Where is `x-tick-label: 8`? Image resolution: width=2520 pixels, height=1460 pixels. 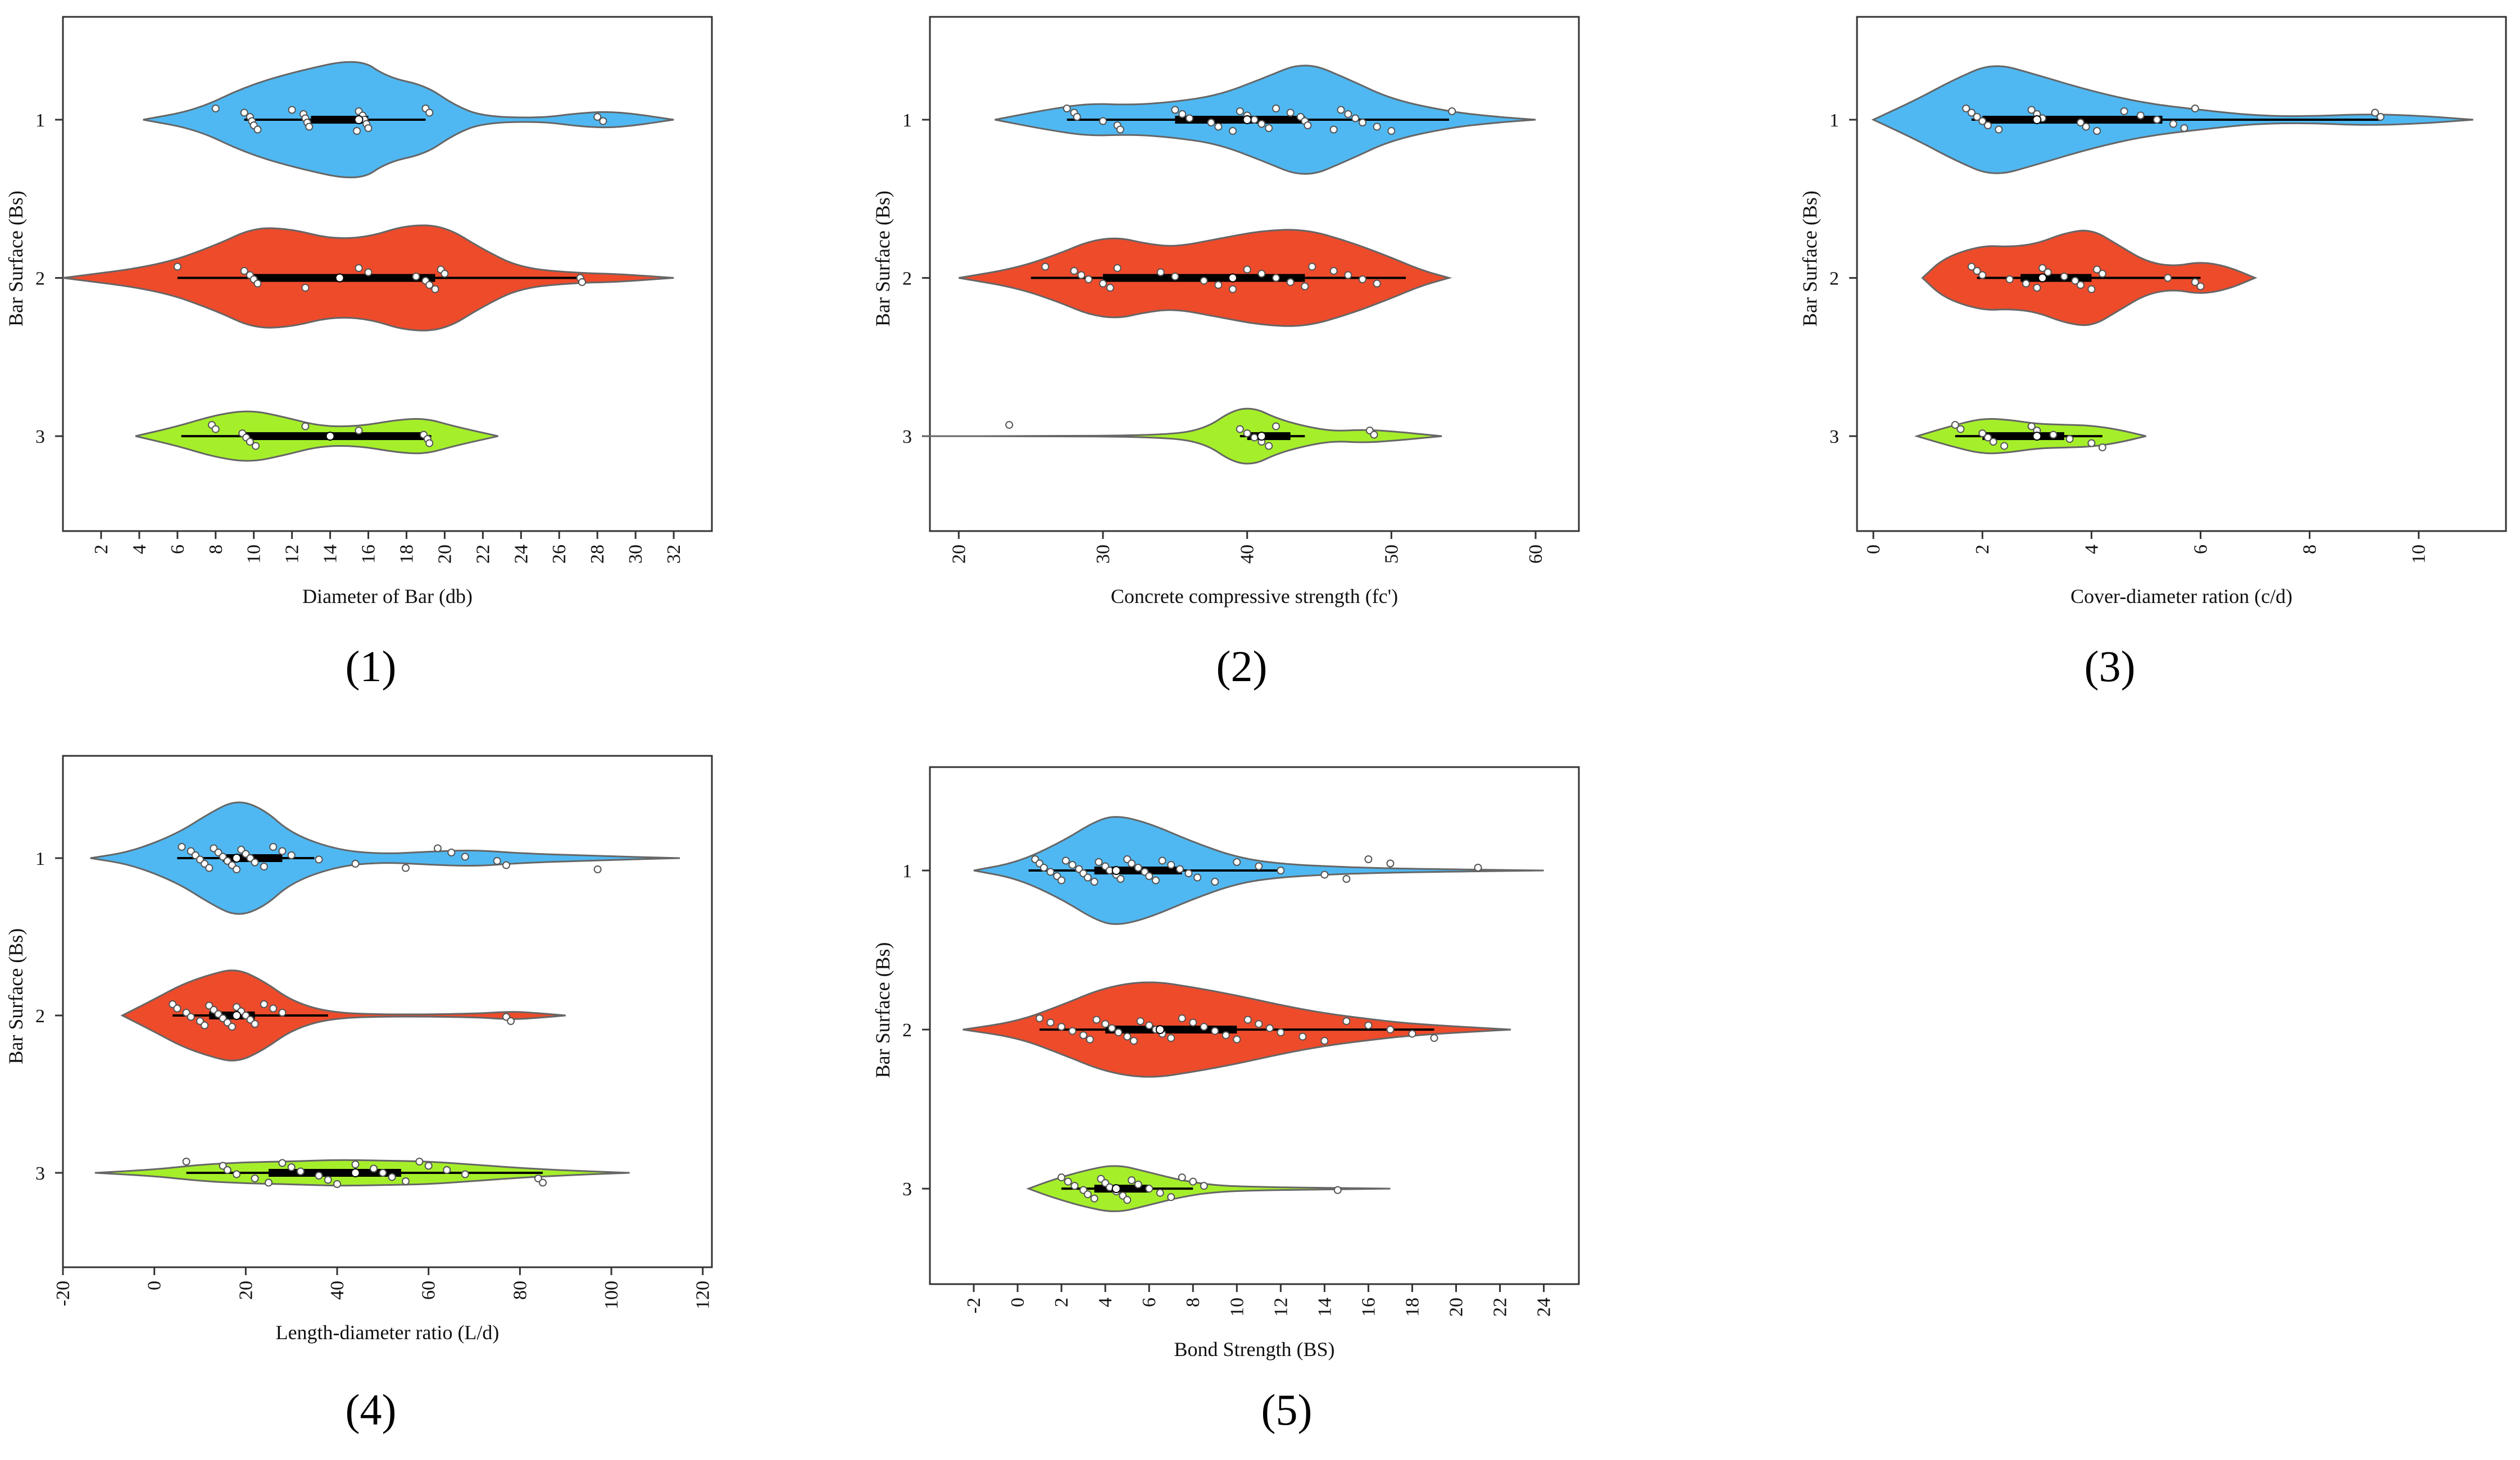 x-tick-label: 8 is located at coordinates (2310, 549).